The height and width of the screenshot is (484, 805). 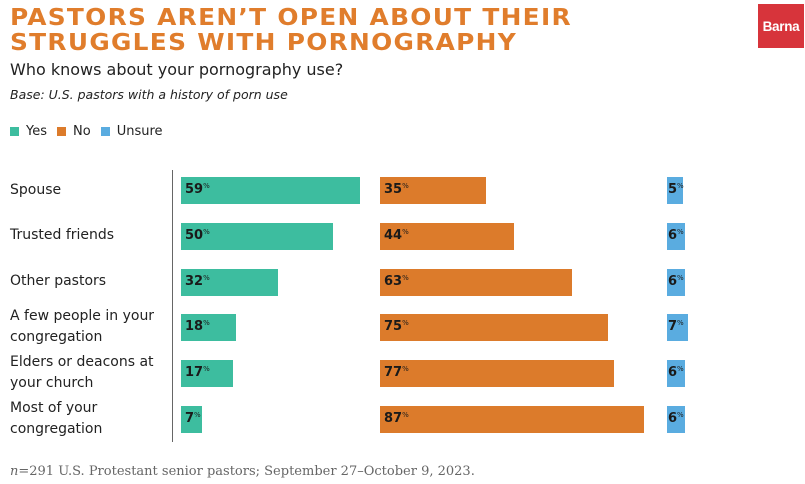 I want to click on legend-swatch-yes, so click(x=14, y=131).